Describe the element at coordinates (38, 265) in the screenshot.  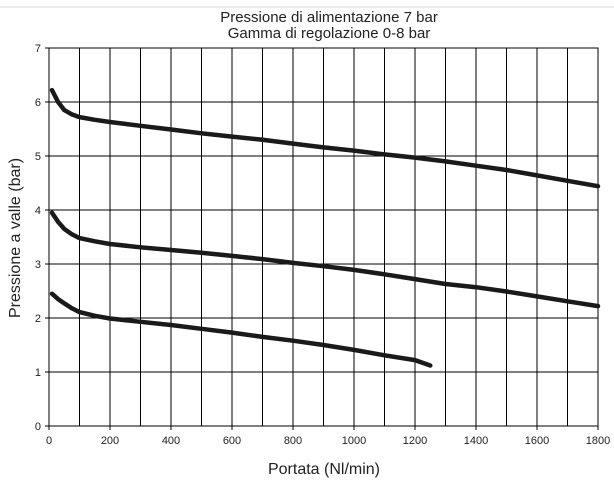
I see `y-tick-label: 3` at that location.